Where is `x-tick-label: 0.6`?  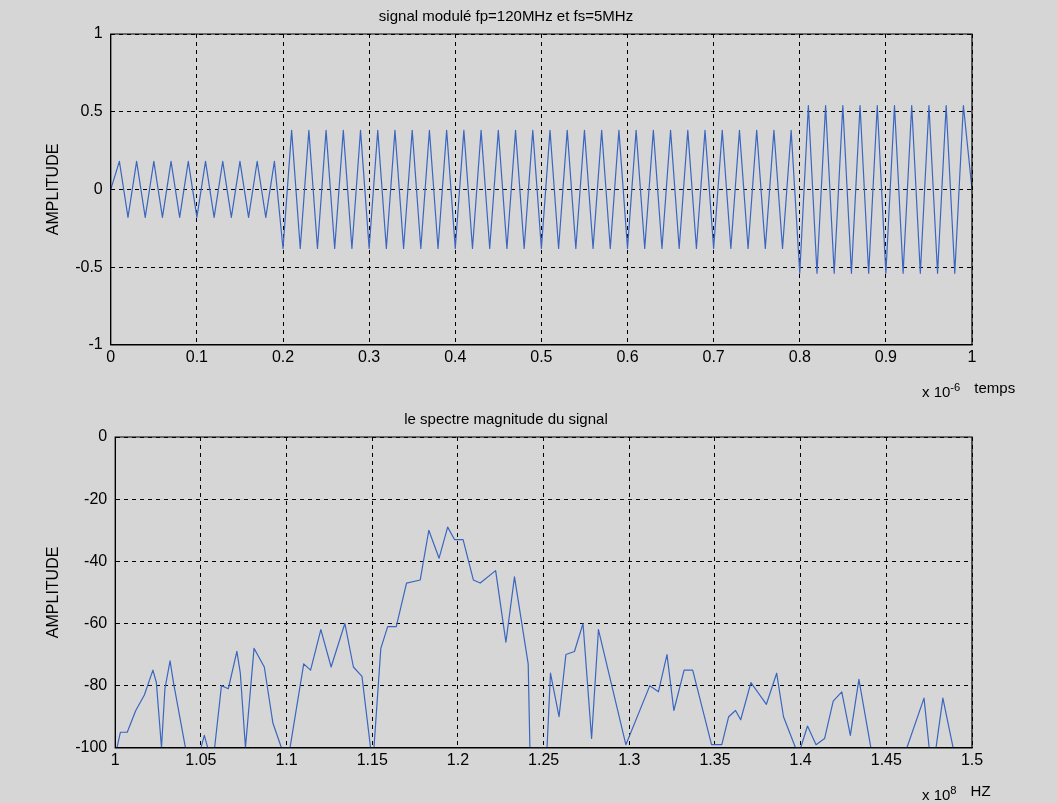
x-tick-label: 0.6 is located at coordinates (627, 356).